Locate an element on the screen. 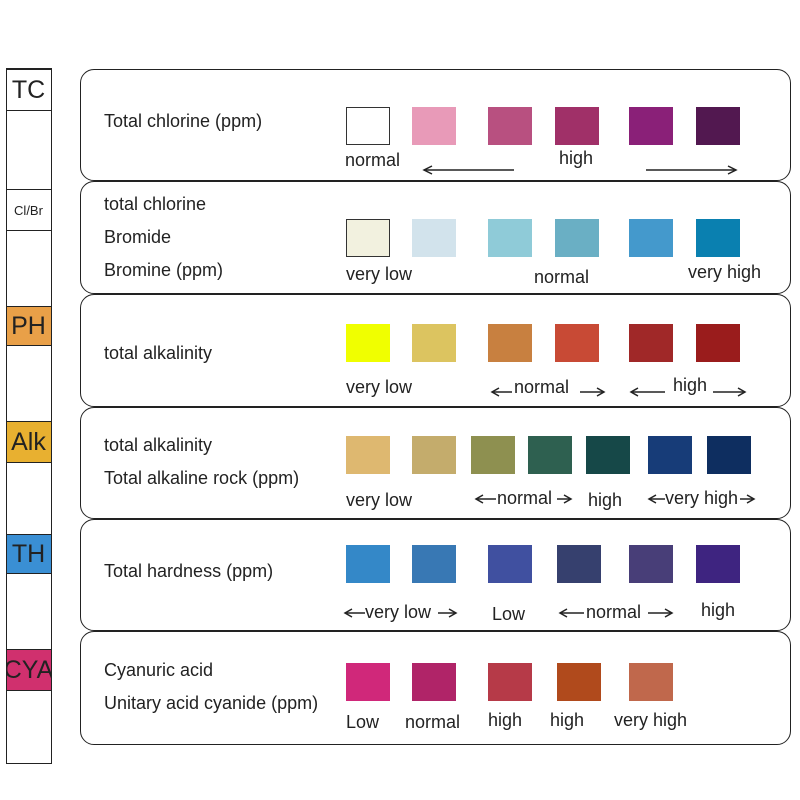 The height and width of the screenshot is (800, 800). test-strip: TC Cl/Br PH Alk TH CYA is located at coordinates (28, 416).